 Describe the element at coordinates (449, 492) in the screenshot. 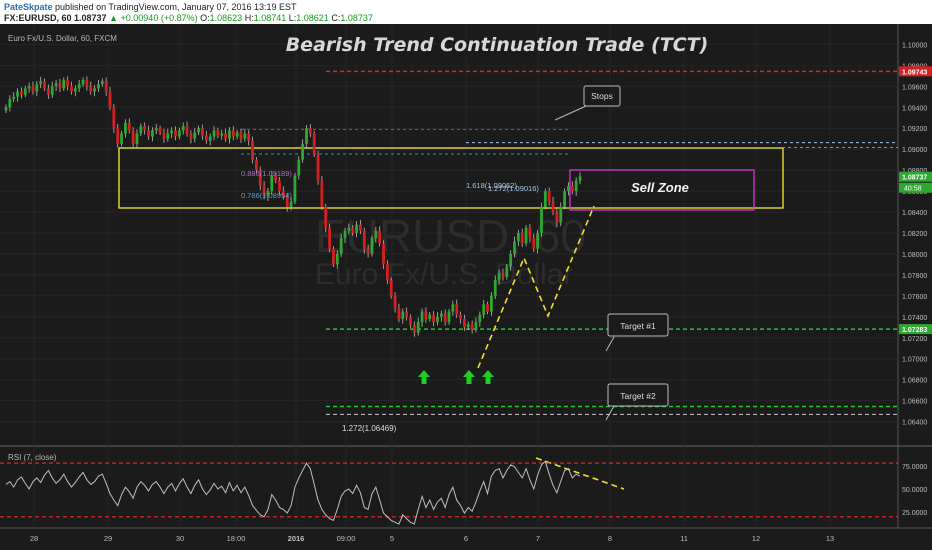

I see `rsi-pane` at that location.